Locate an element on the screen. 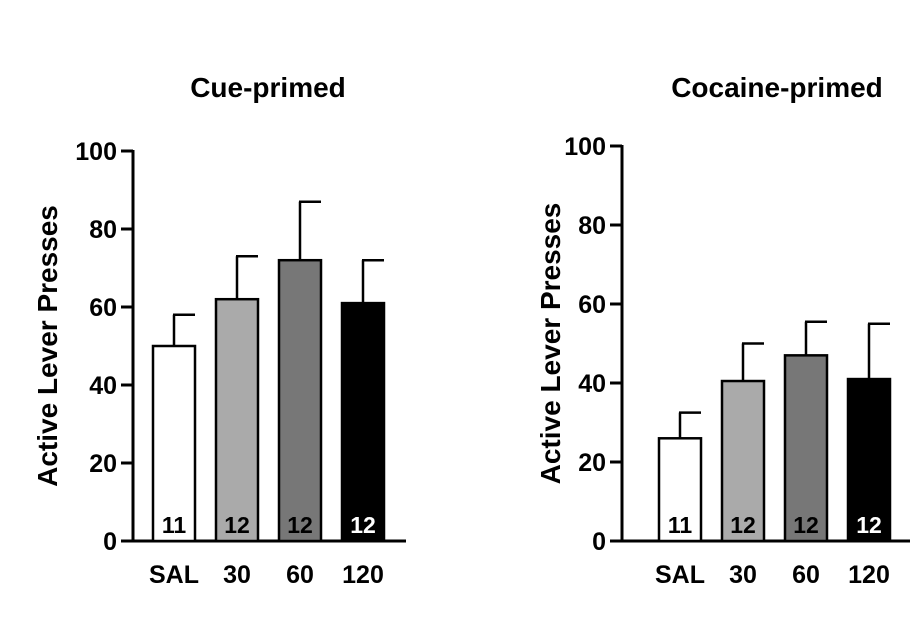 The width and height of the screenshot is (916, 617). chart-title: Cue-primed is located at coordinates (268, 87).